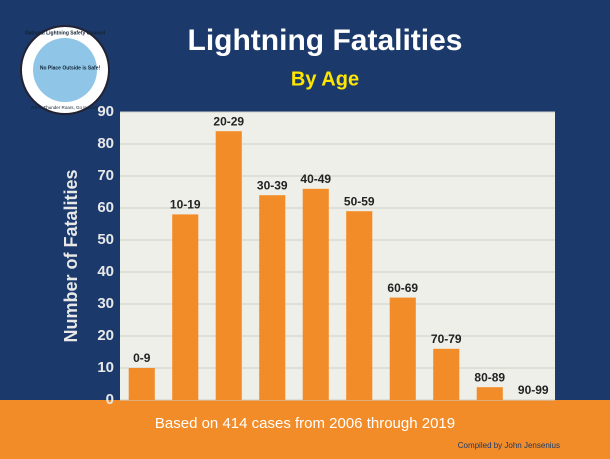 This screenshot has height=459, width=610. What do you see at coordinates (105, 143) in the screenshot?
I see `y-tick-label: 80` at bounding box center [105, 143].